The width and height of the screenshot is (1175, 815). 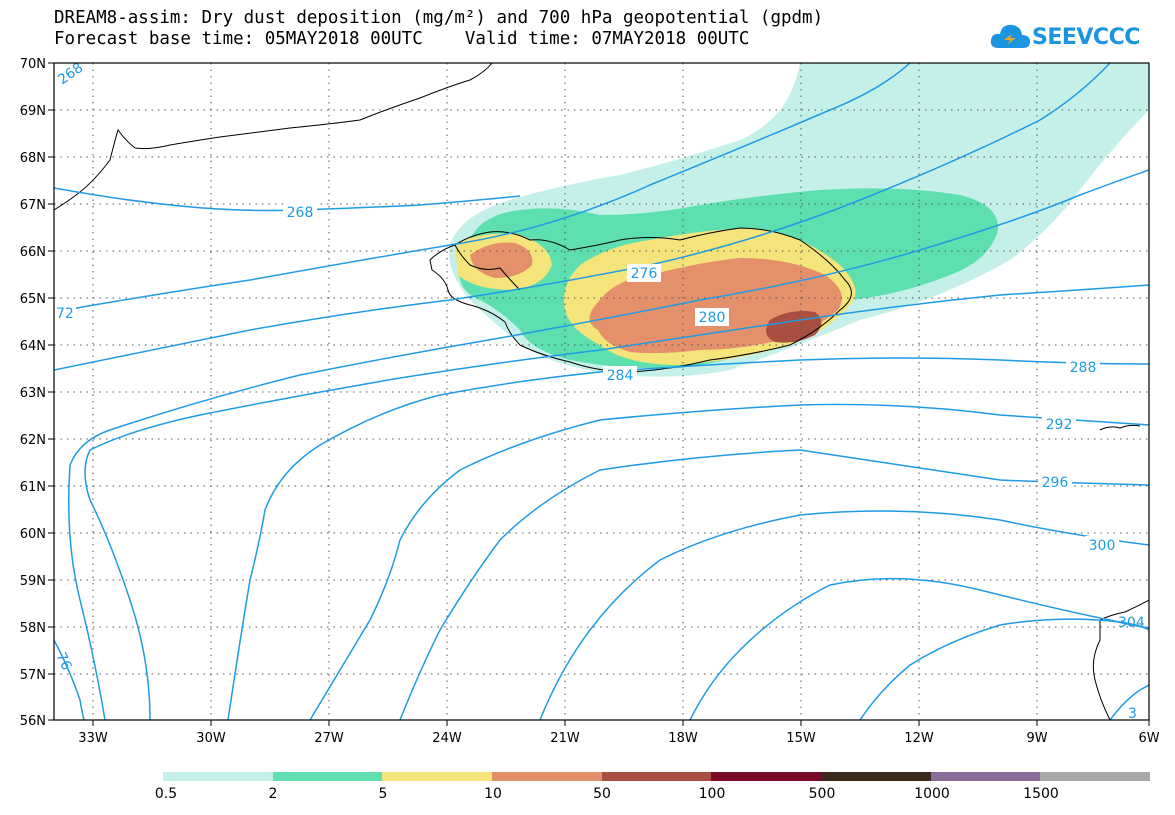 What do you see at coordinates (33, 721) in the screenshot?
I see `lat-label: 56N` at bounding box center [33, 721].